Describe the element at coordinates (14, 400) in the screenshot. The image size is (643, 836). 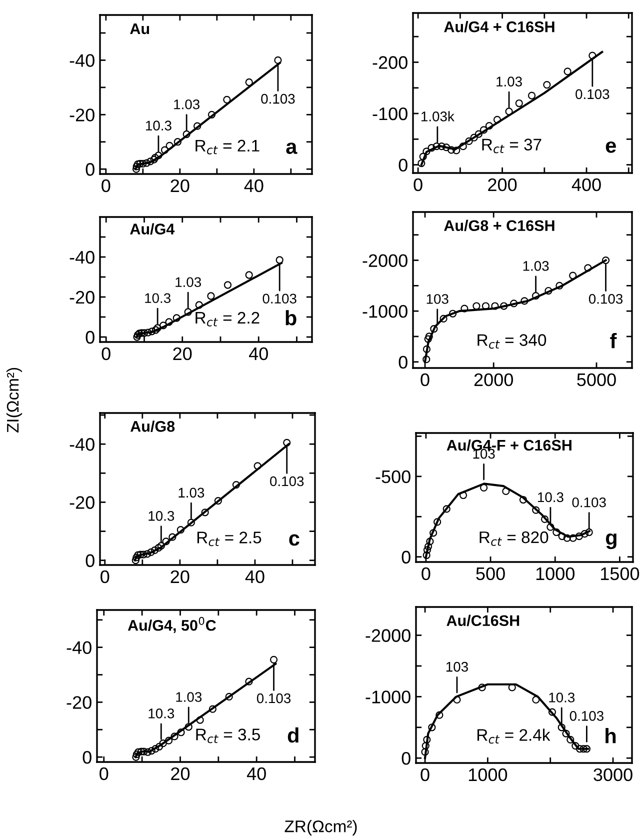
I see `y-axis-title: ZI(Ωcm²)` at that location.